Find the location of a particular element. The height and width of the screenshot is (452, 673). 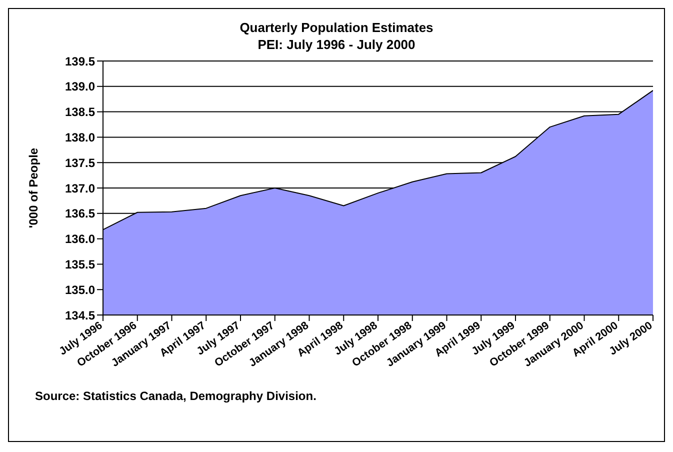

source-note: Source: Statistics Canada, Demography Division. is located at coordinates (175, 396).